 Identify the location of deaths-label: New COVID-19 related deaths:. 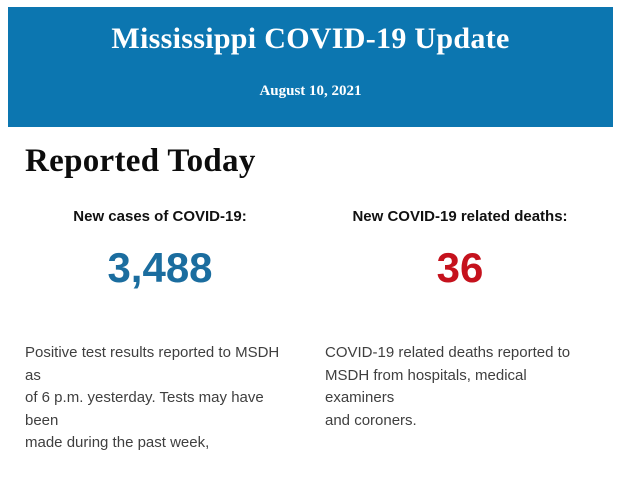
(460, 216).